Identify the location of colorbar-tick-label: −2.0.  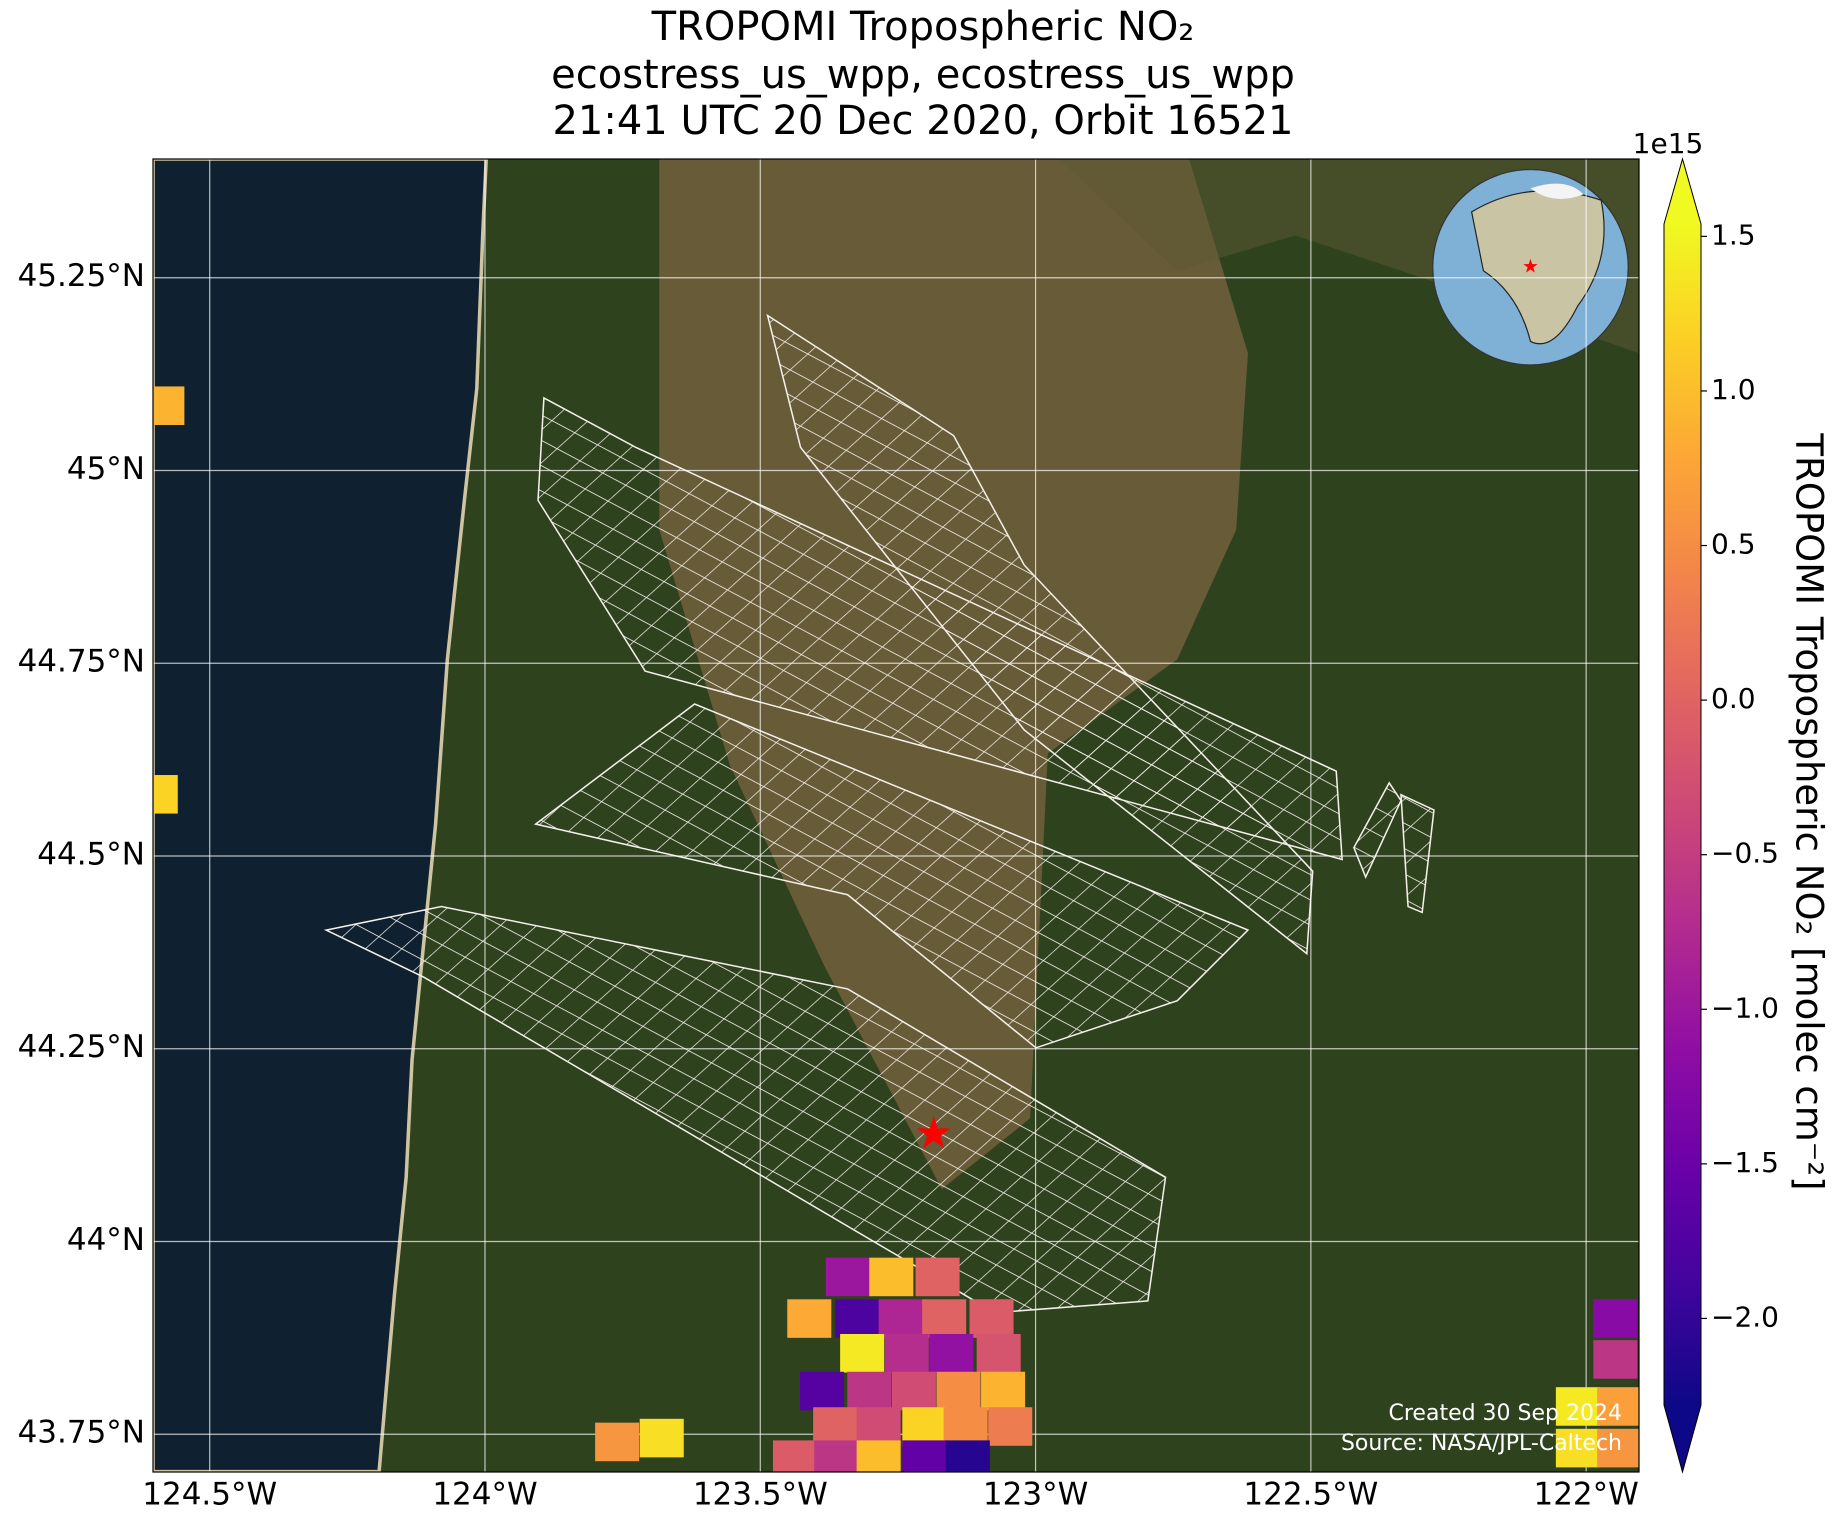
(1745, 1316).